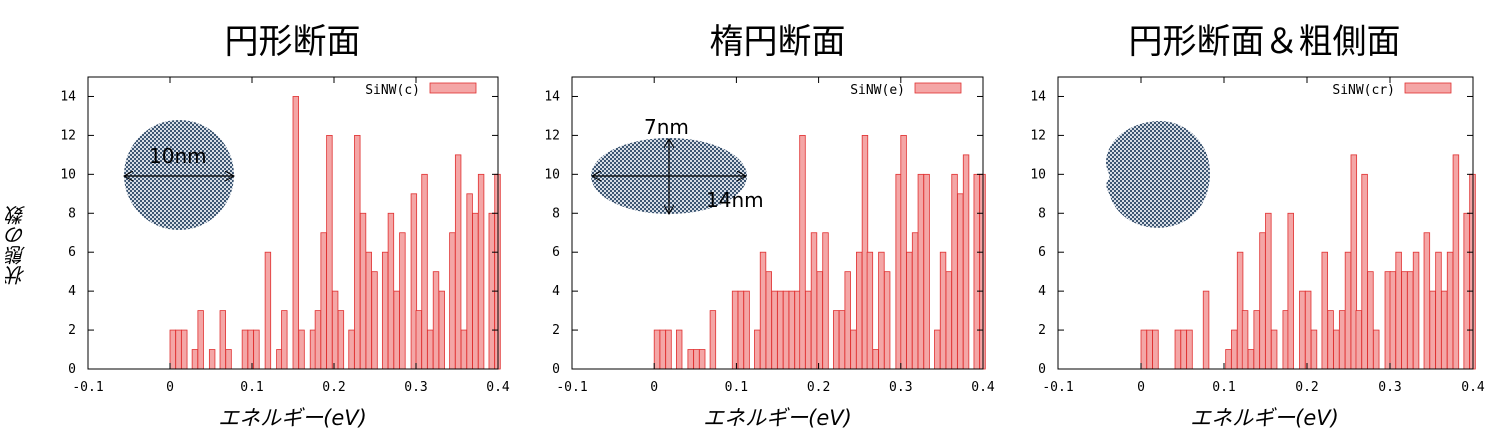 Image resolution: width=1500 pixels, height=447 pixels. Describe the element at coordinates (1264, 418) in the screenshot. I see `x-axis-label-3: エネルギー(eV)` at that location.